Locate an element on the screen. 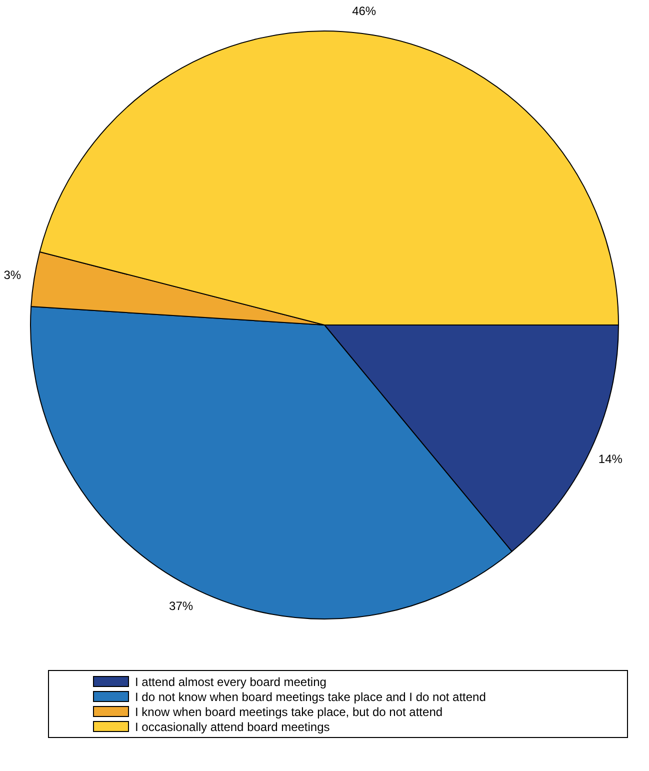 The image size is (649, 771). data-label: 3% is located at coordinates (13, 275).